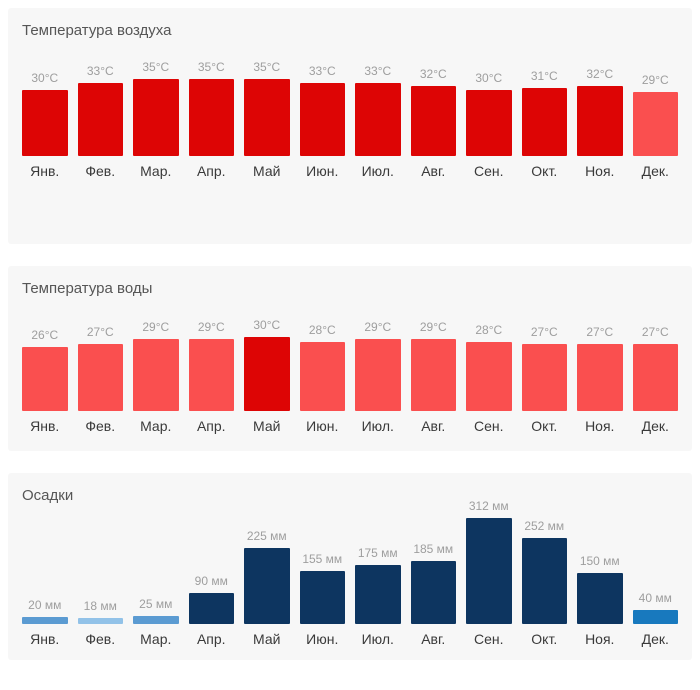 This screenshot has width=700, height=690. I want to click on bar-value-label: 252 мм, so click(544, 526).